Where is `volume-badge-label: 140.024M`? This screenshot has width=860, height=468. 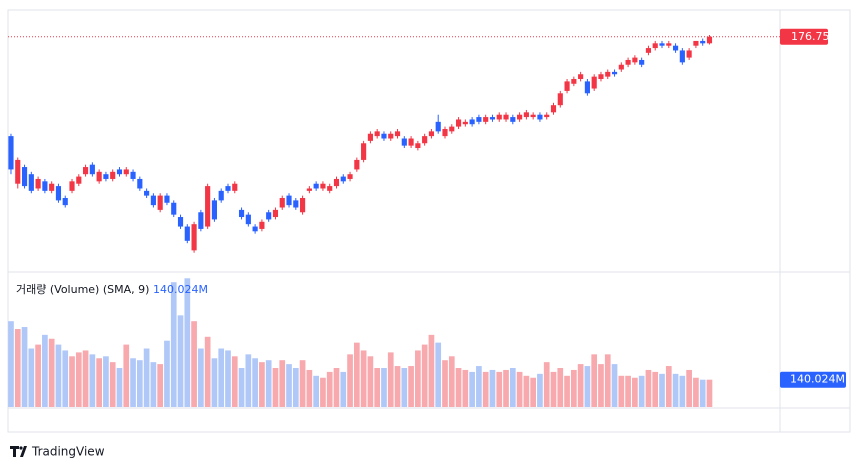 volume-badge-label: 140.024M is located at coordinates (817, 379).